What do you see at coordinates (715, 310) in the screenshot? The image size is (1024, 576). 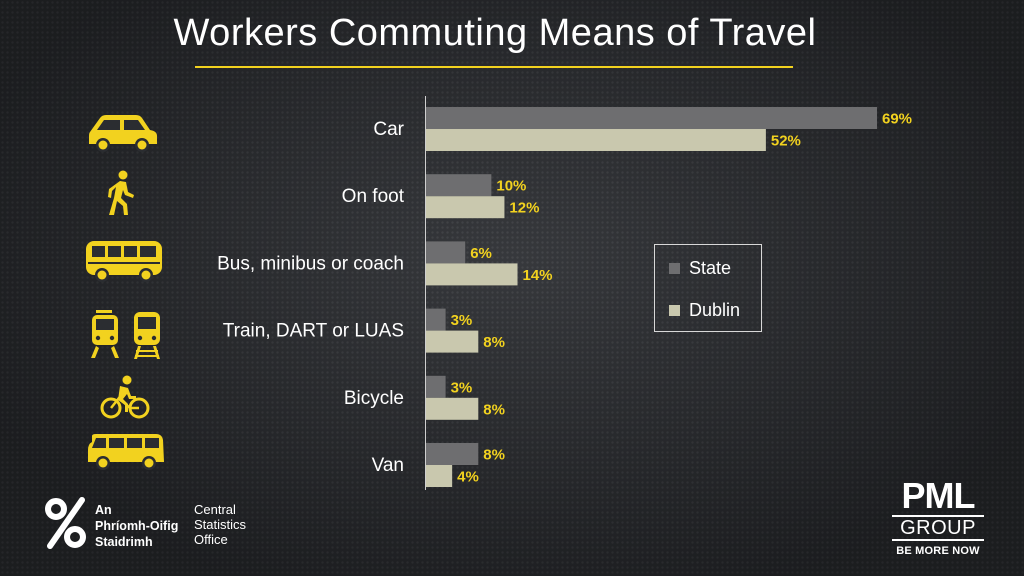 I see `legend-label-dublin: Dublin` at bounding box center [715, 310].